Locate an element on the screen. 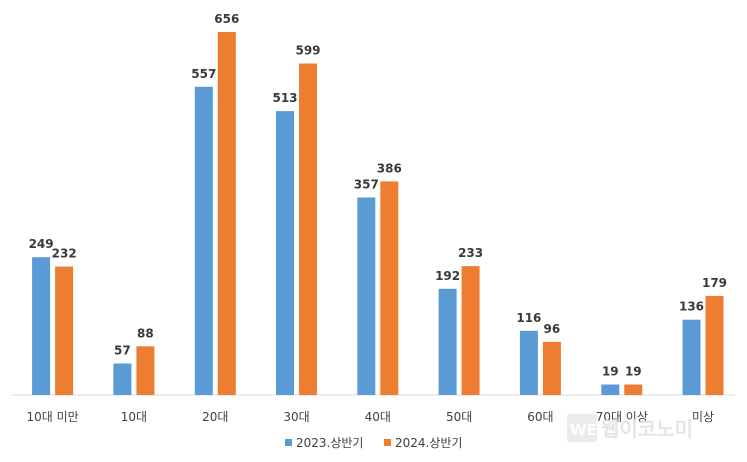  watermark-badge-text: WE is located at coordinates (583, 430).